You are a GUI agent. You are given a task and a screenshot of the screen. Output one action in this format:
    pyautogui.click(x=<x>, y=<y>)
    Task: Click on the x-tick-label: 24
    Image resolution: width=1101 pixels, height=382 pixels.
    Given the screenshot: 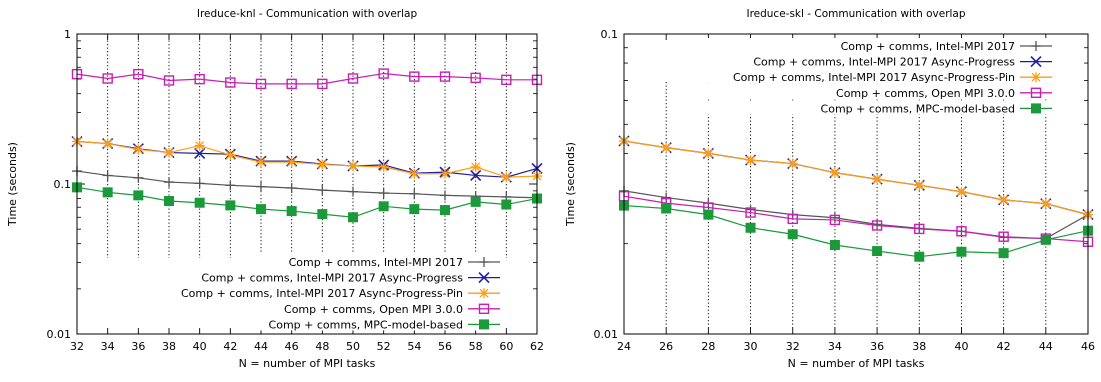 What is the action you would take?
    pyautogui.click(x=624, y=346)
    